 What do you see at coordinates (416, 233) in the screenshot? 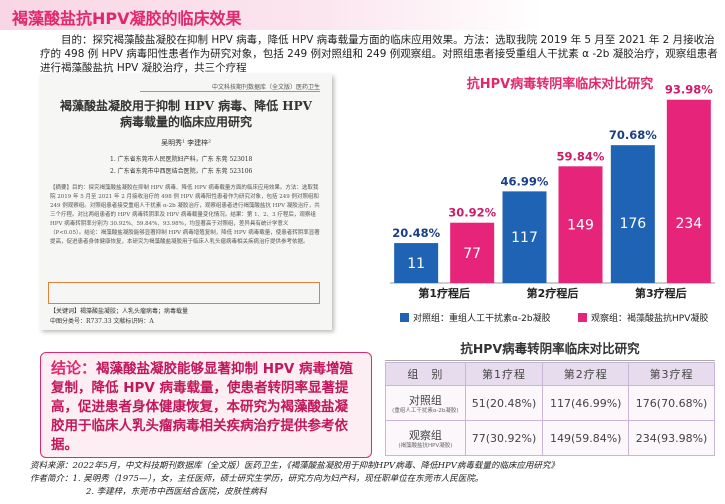
I see `value-label: 20.48%` at bounding box center [416, 233].